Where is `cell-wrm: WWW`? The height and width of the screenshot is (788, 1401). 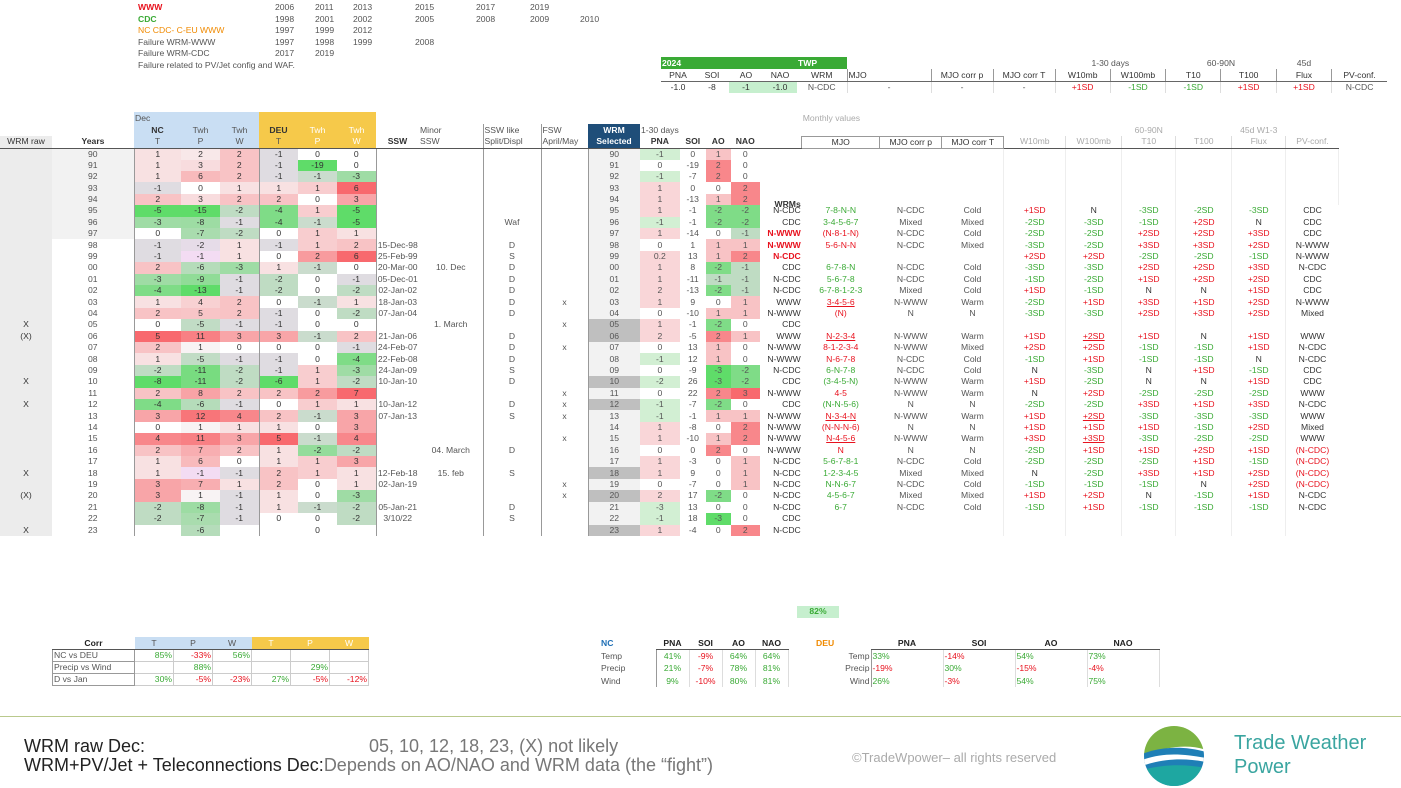
cell-wrm: WWW is located at coordinates (788, 301).